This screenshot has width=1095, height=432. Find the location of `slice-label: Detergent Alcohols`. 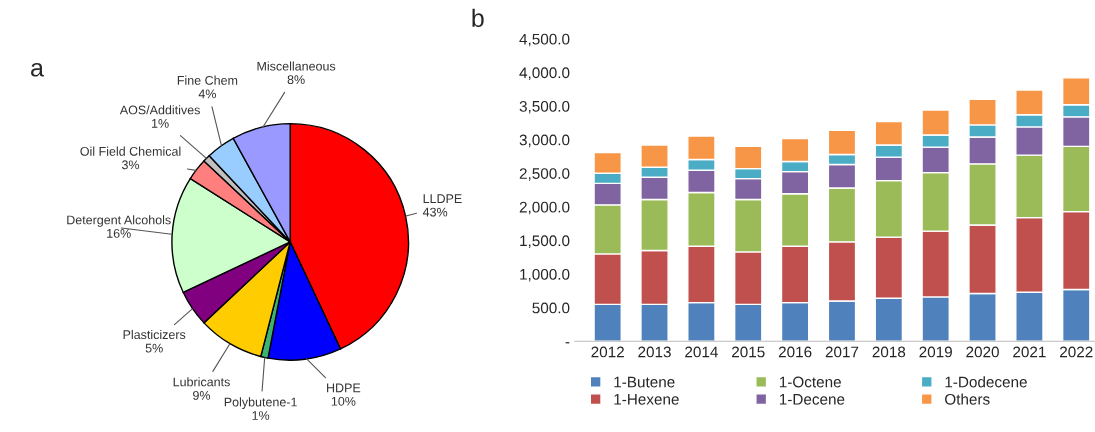

slice-label: Detergent Alcohols is located at coordinates (119, 221).